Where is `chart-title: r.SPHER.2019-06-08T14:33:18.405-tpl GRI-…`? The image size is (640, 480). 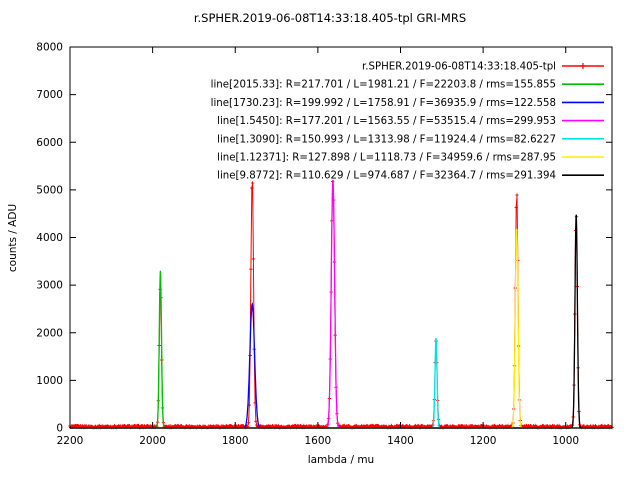
chart-title: r.SPHER.2019-06-08T14:33:18.405-tpl GRI-… is located at coordinates (330, 18).